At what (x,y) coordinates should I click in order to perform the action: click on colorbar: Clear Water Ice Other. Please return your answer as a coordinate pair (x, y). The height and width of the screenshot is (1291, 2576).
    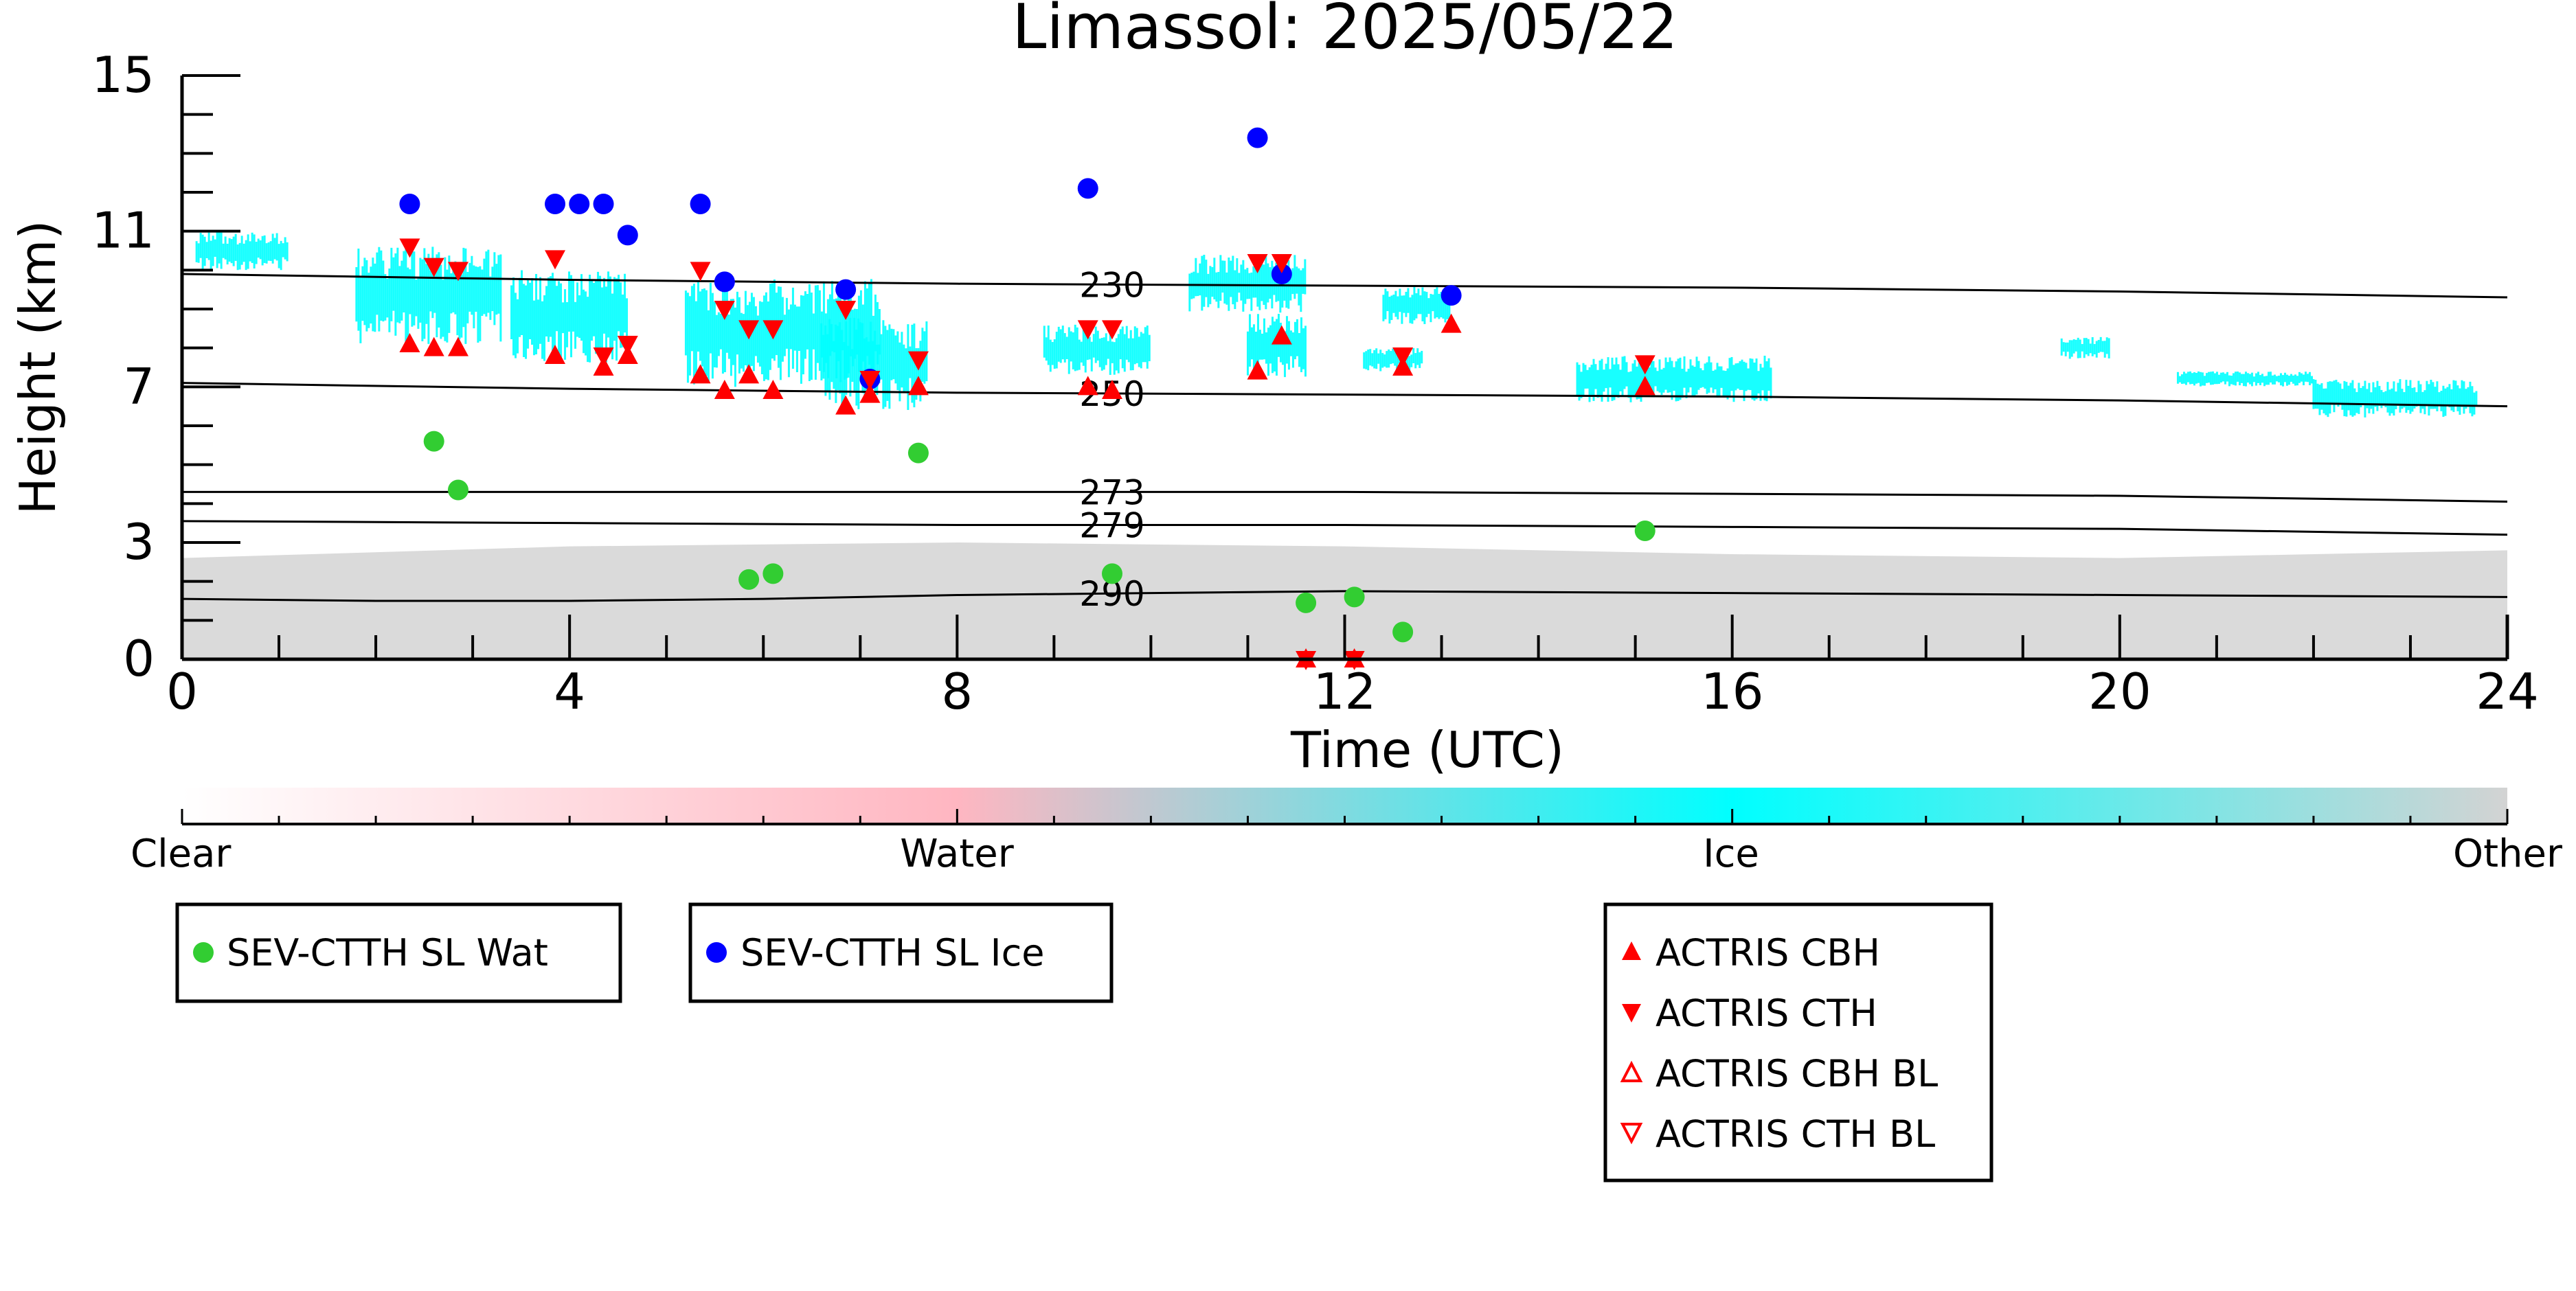
    Looking at the image, I should click on (1347, 832).